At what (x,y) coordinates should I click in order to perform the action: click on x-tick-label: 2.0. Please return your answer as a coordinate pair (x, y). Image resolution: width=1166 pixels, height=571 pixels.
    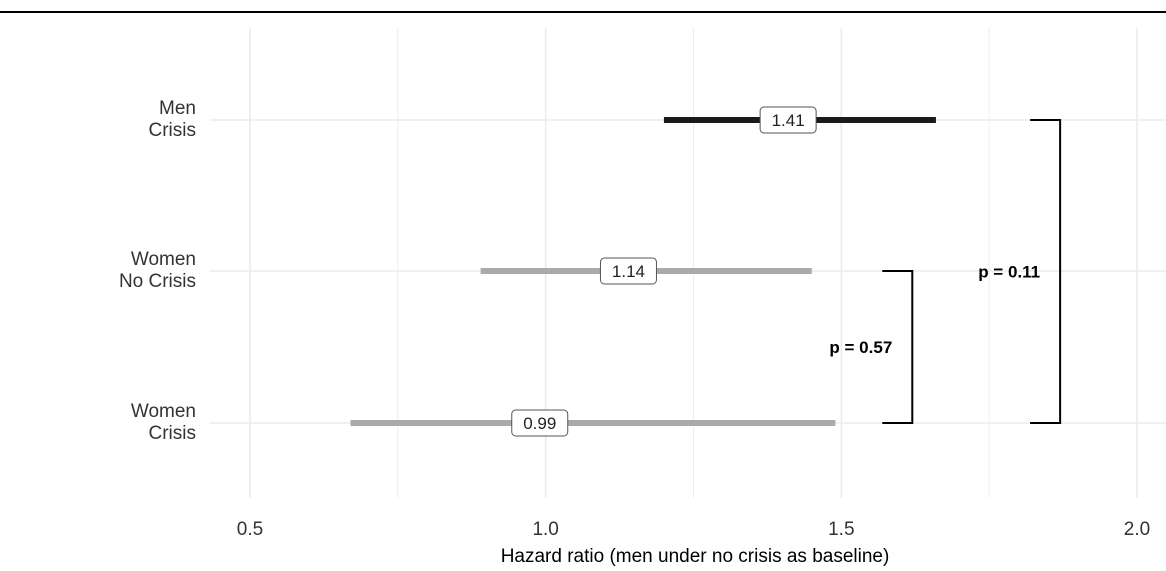
    Looking at the image, I should click on (1137, 529).